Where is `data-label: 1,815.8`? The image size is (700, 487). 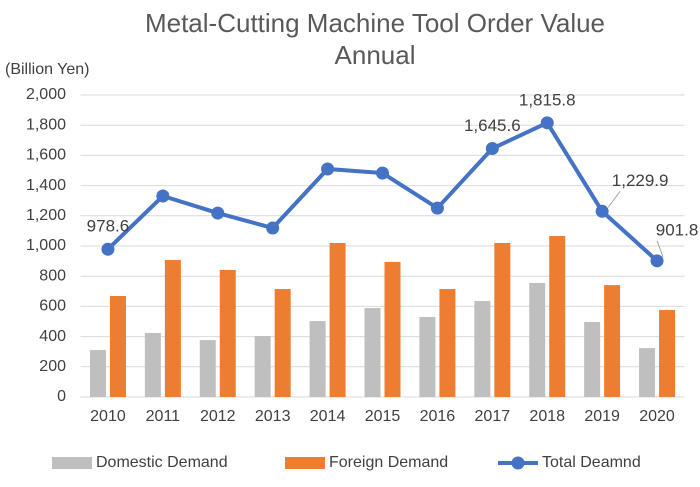
data-label: 1,815.8 is located at coordinates (547, 99).